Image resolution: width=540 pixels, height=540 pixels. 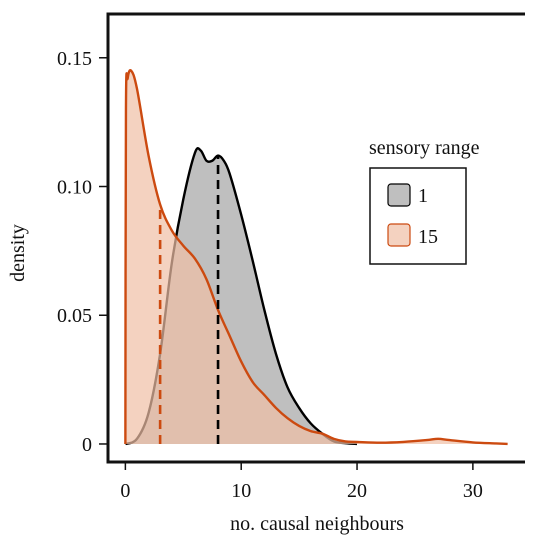 What do you see at coordinates (317, 524) in the screenshot?
I see `x-axis-title: no. causal neighbours` at bounding box center [317, 524].